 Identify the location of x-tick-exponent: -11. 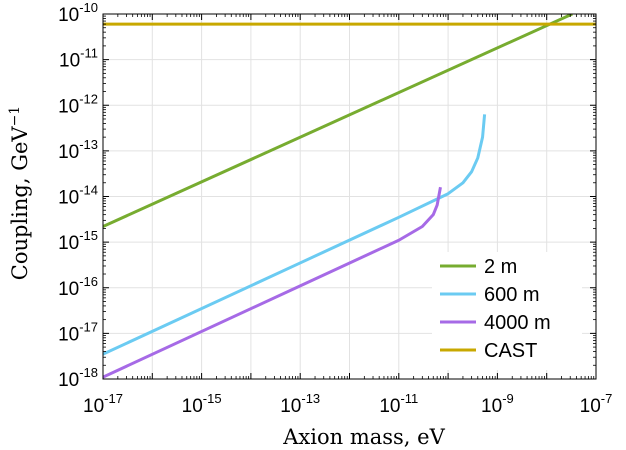
(409, 398).